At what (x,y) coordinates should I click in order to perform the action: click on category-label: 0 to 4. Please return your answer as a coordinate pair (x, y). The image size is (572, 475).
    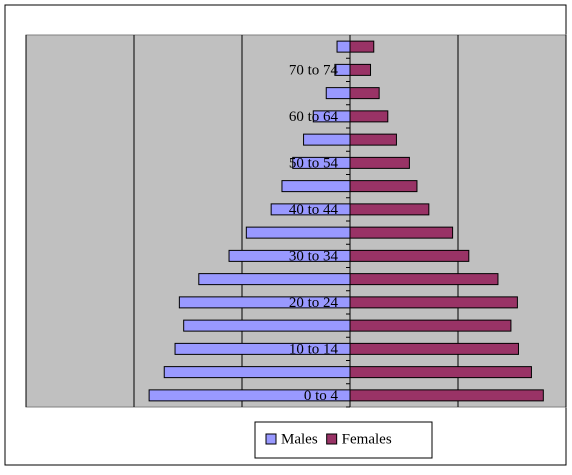
    Looking at the image, I should click on (321, 396).